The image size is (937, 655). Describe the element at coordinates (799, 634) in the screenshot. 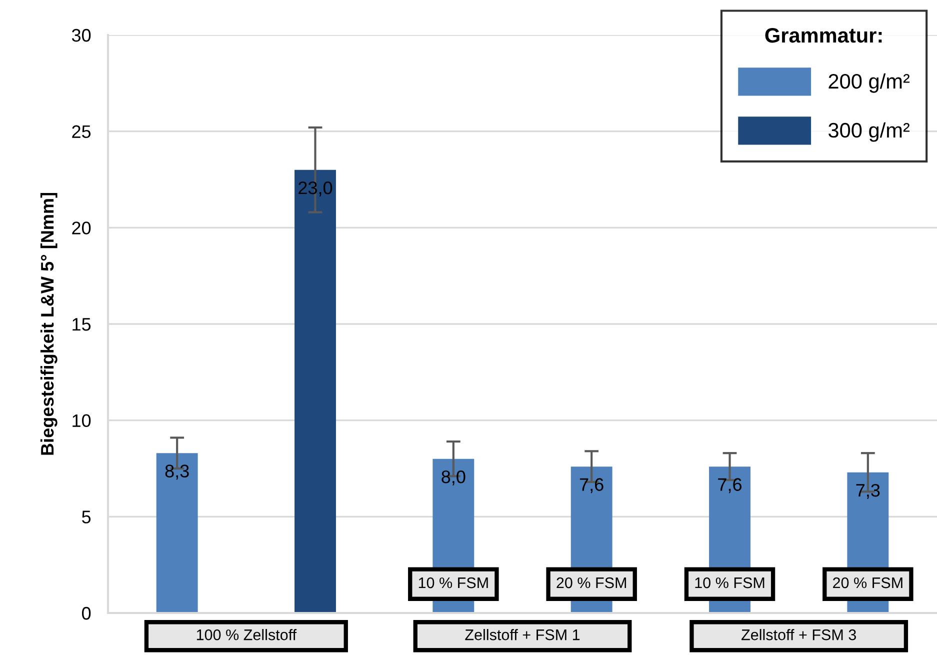

I see `text: Zellstoff + FSM 3` at that location.